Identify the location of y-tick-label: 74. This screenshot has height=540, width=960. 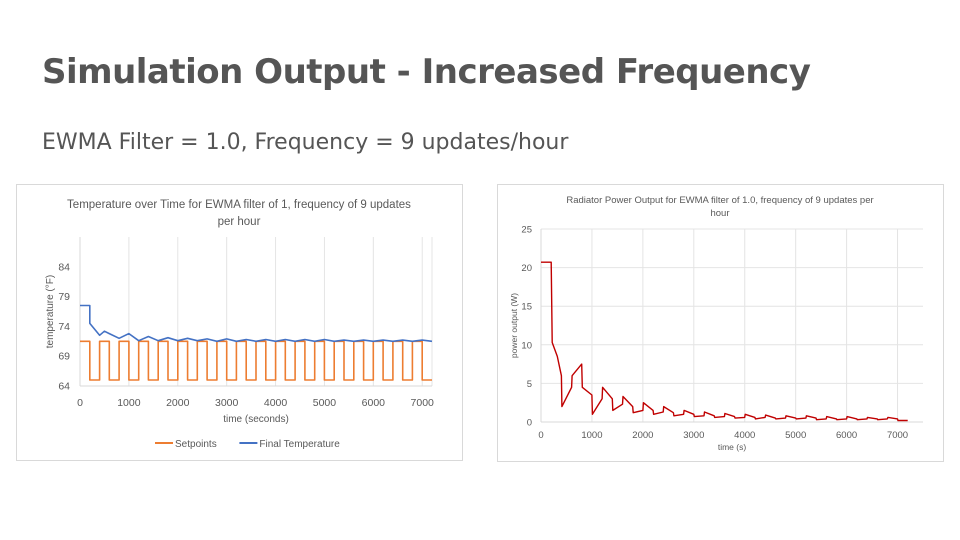
(64, 327).